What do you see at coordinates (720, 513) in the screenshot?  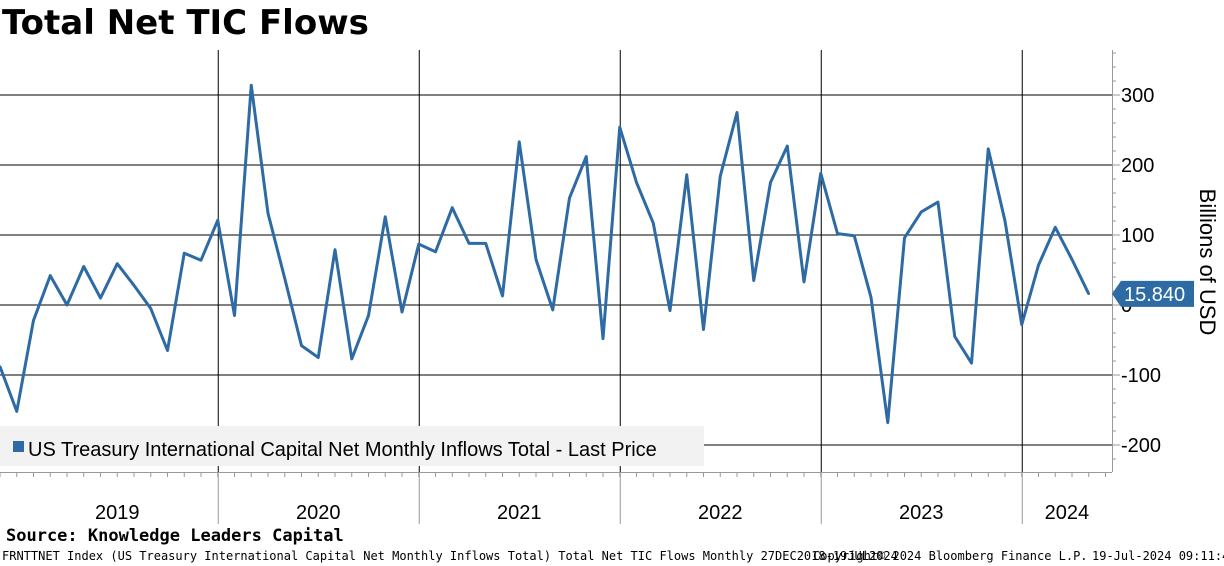 I see `x-tick-label-2022: 2022` at bounding box center [720, 513].